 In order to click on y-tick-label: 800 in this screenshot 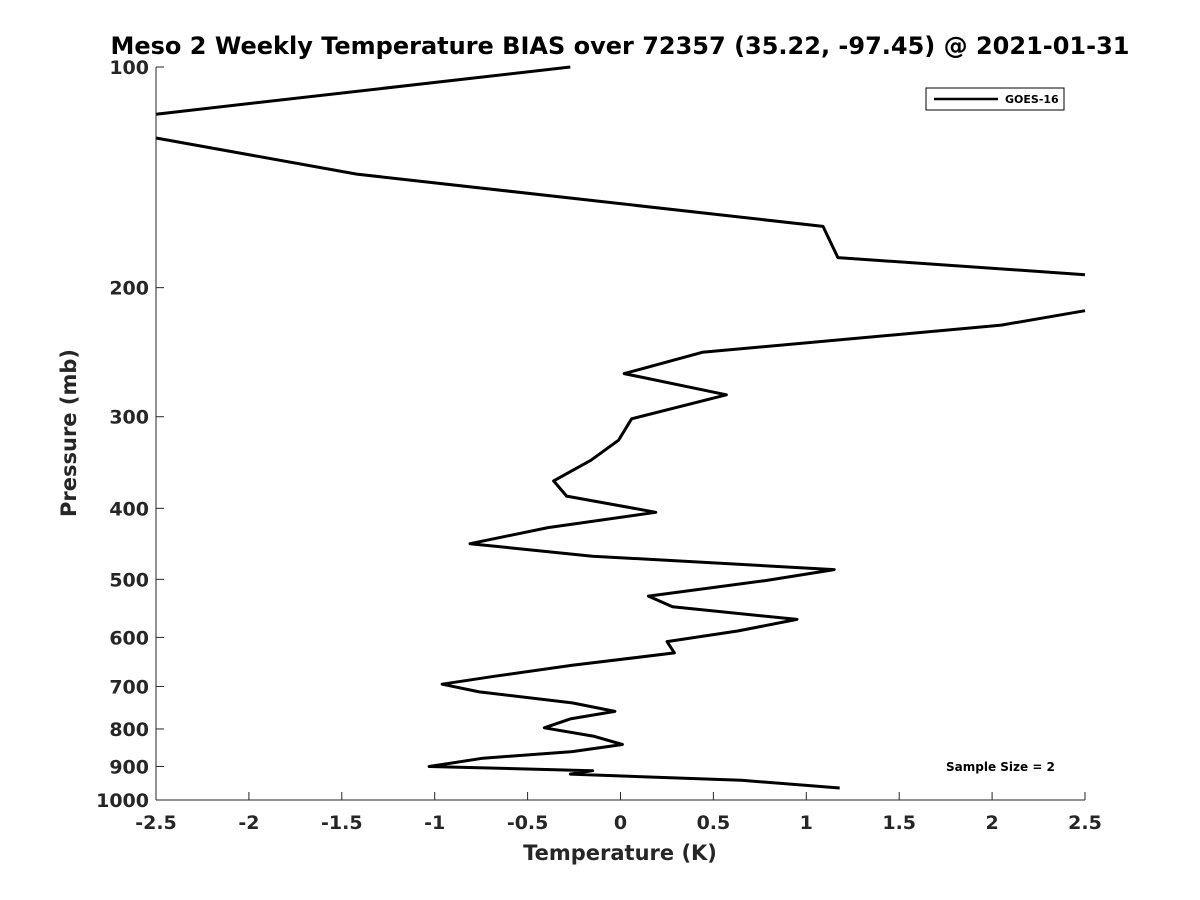, I will do `click(129, 730)`.